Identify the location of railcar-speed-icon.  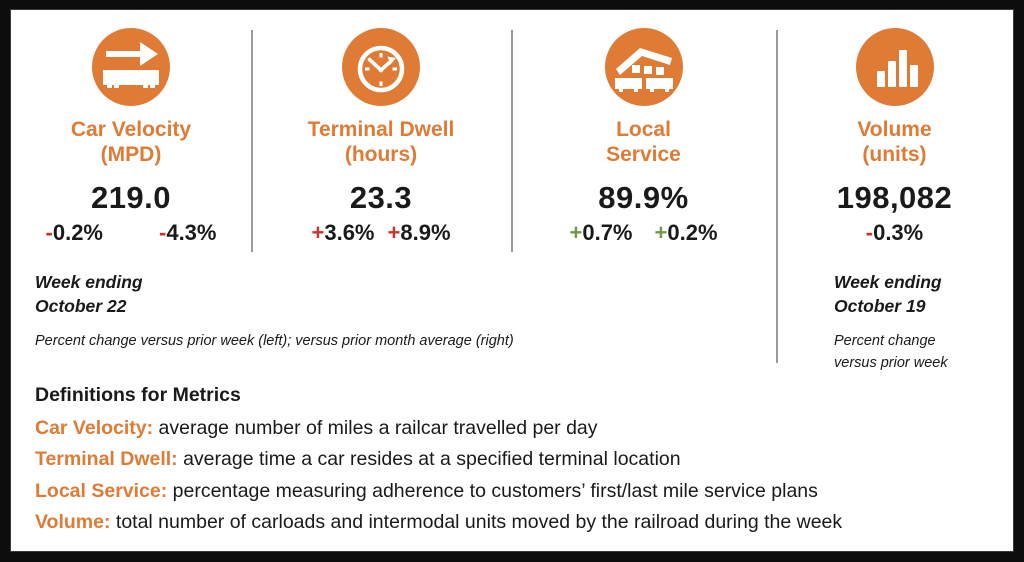
(131, 67).